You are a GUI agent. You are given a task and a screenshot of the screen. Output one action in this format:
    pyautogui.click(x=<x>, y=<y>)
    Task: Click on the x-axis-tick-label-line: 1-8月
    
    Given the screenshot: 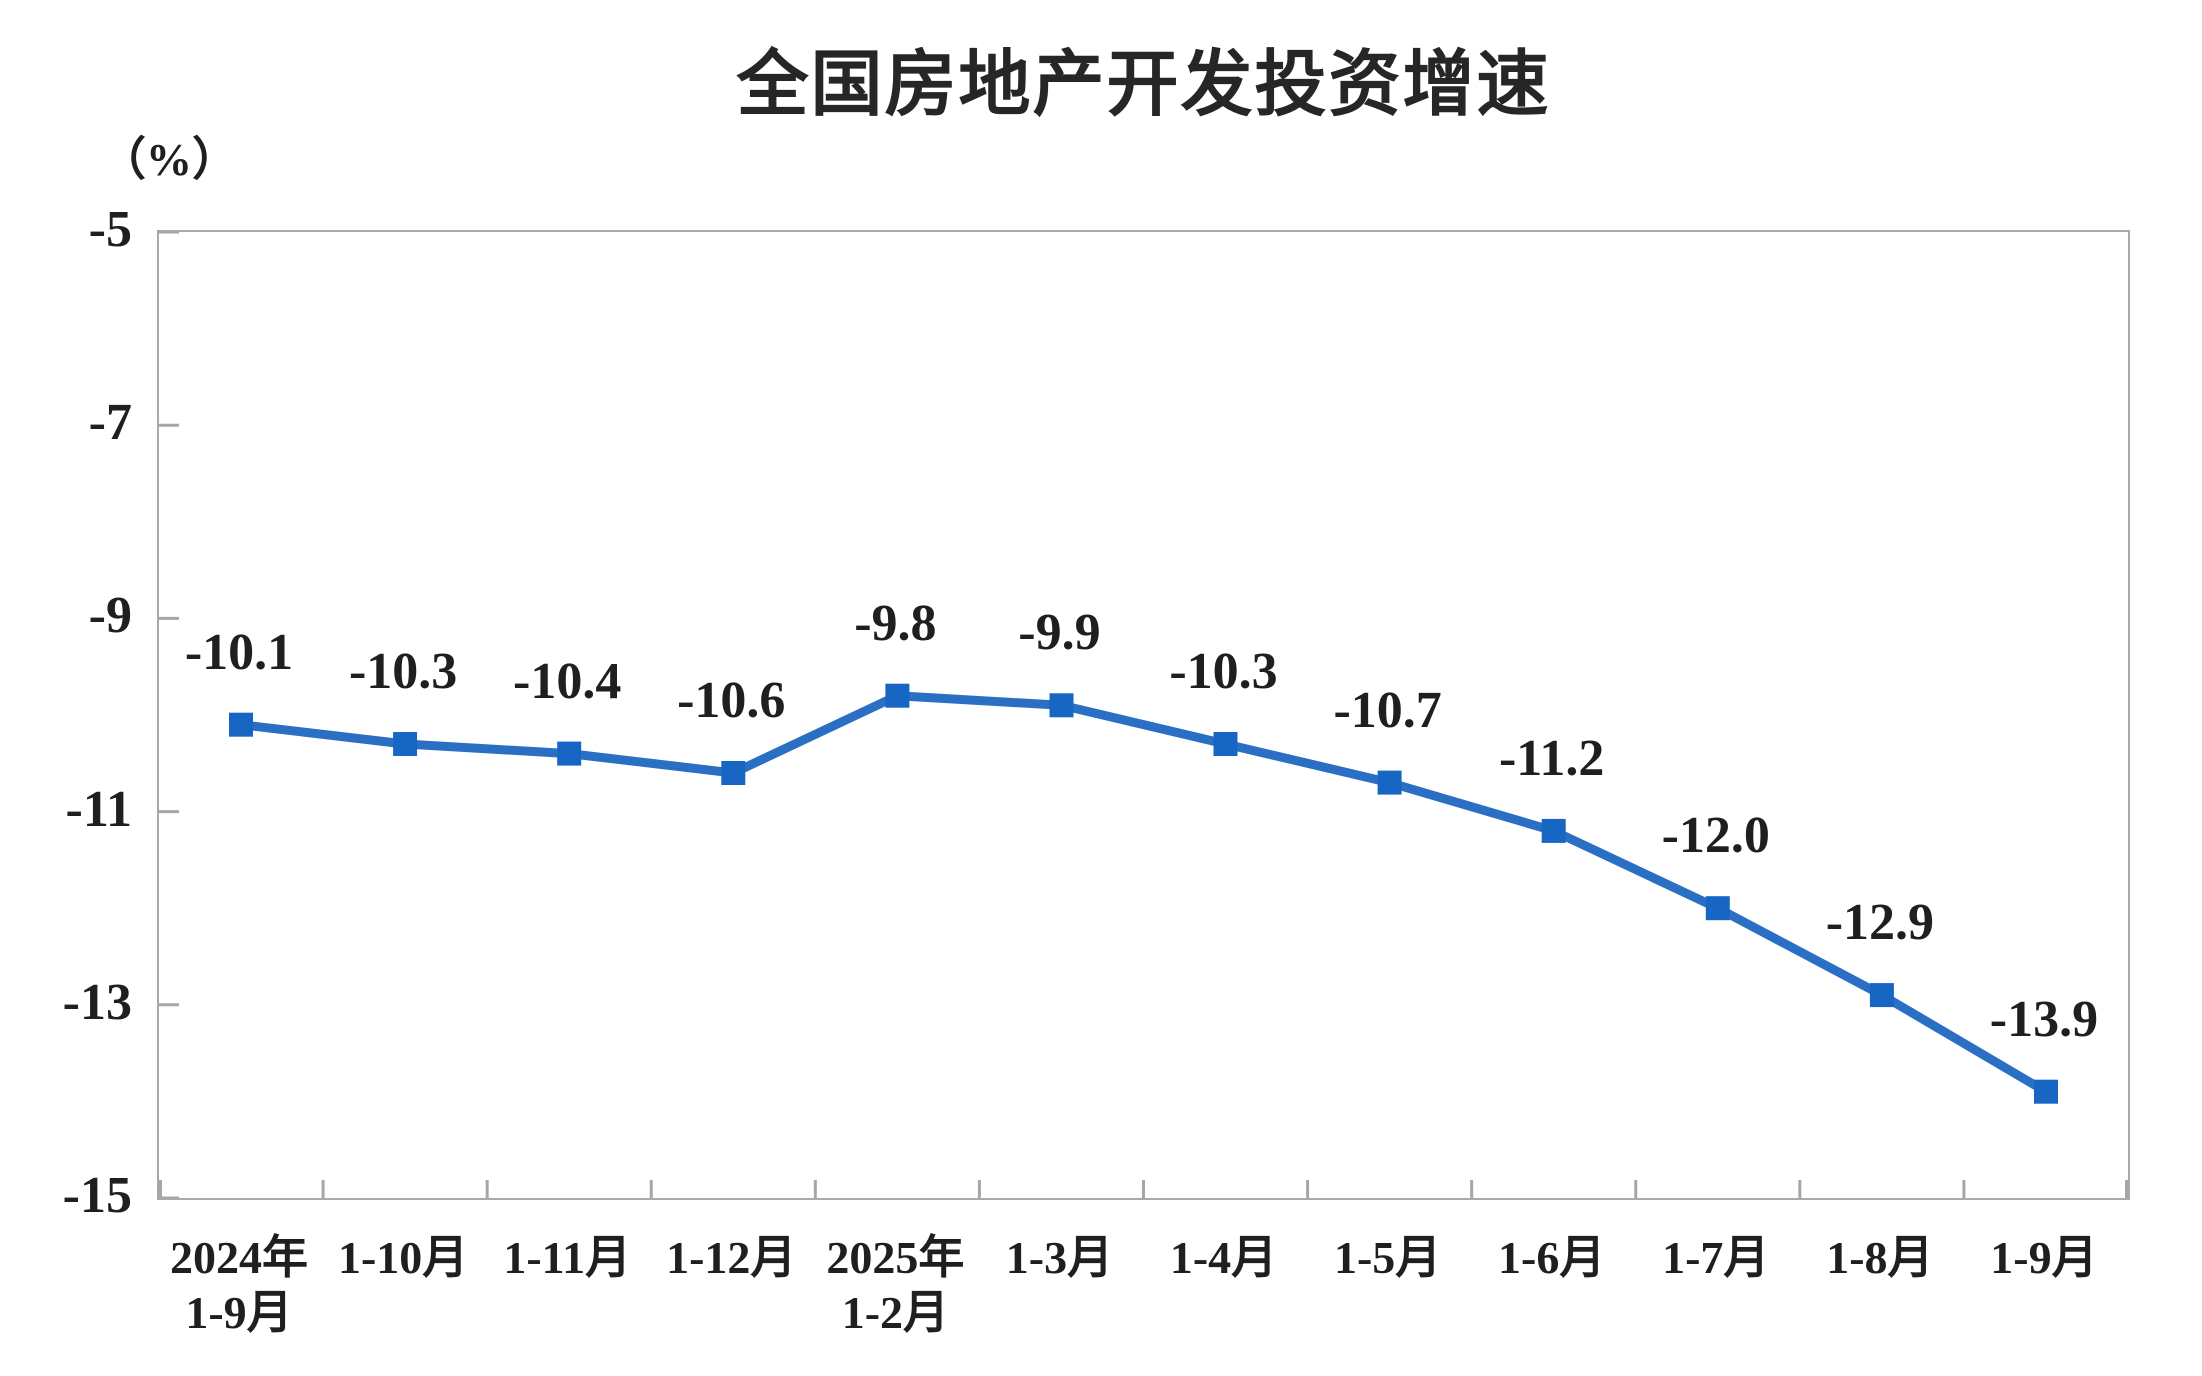 What is the action you would take?
    pyautogui.click(x=1880, y=1257)
    